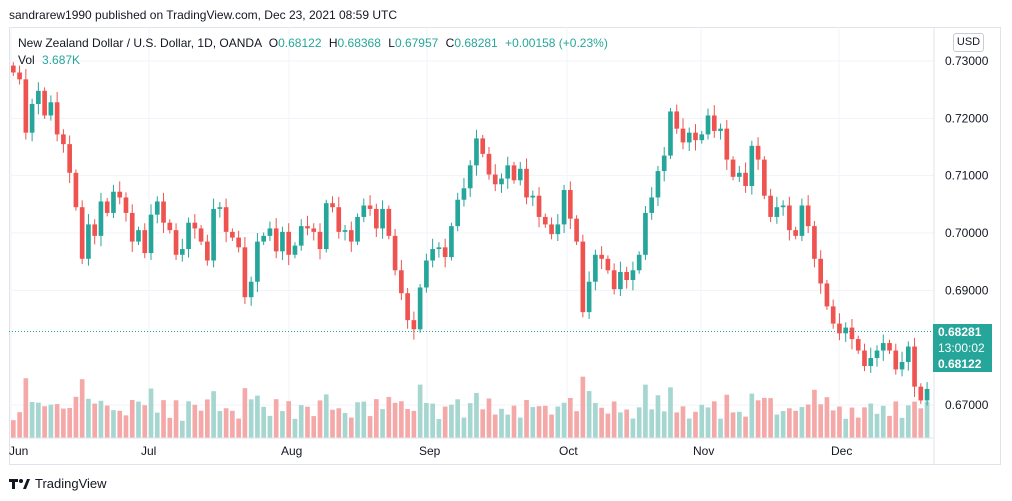 The height and width of the screenshot is (501, 1012). Describe the element at coordinates (967, 61) in the screenshot. I see `price-tick-label: 0.73000` at that location.